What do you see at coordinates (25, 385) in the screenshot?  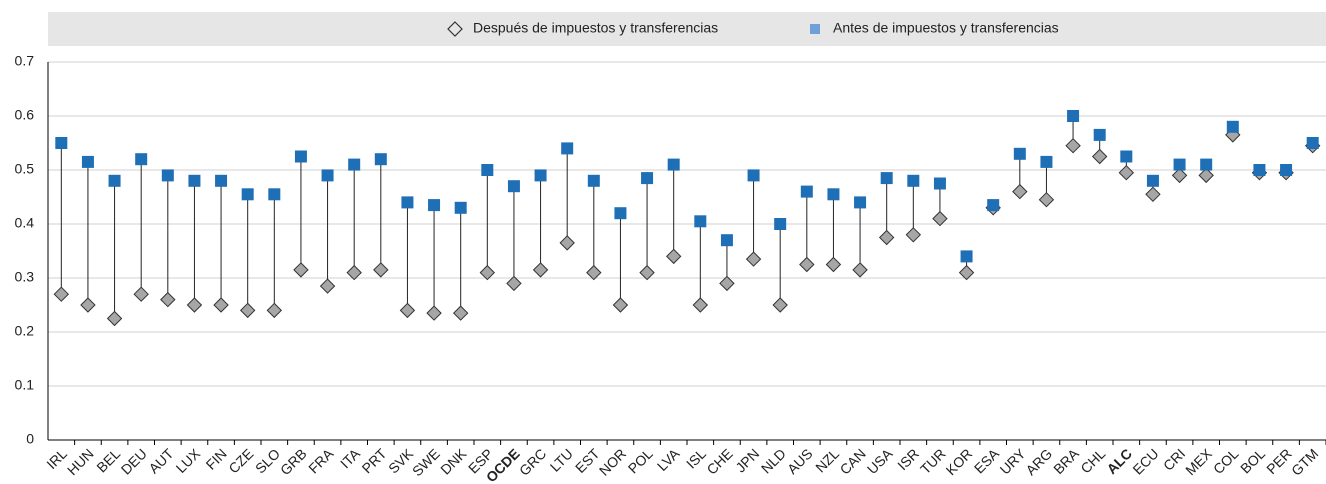 I see `y-tick-label: 0.1` at bounding box center [25, 385].